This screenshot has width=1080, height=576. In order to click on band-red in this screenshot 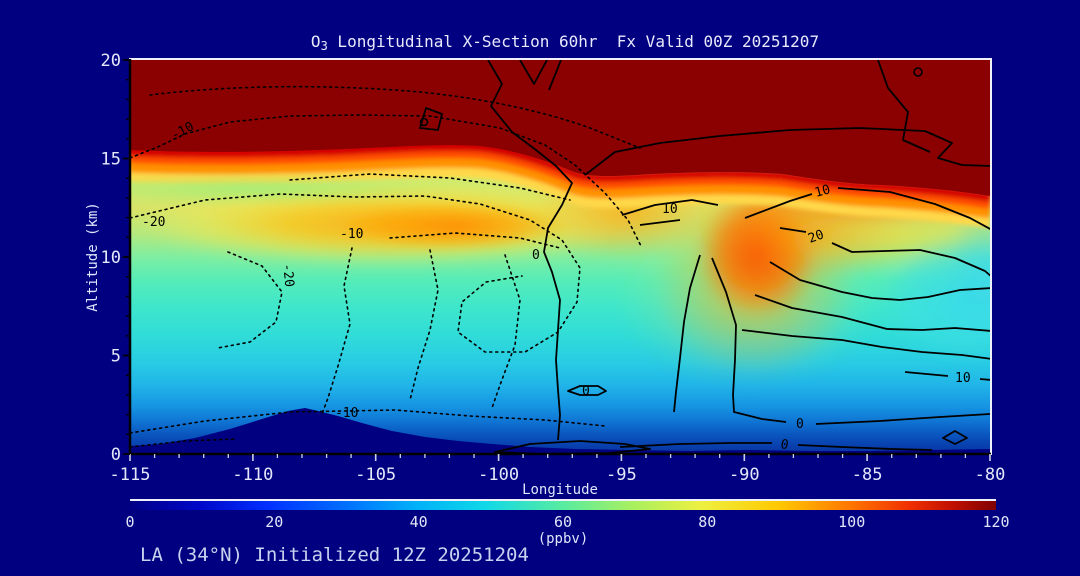, I will do `click(560, 172)`.